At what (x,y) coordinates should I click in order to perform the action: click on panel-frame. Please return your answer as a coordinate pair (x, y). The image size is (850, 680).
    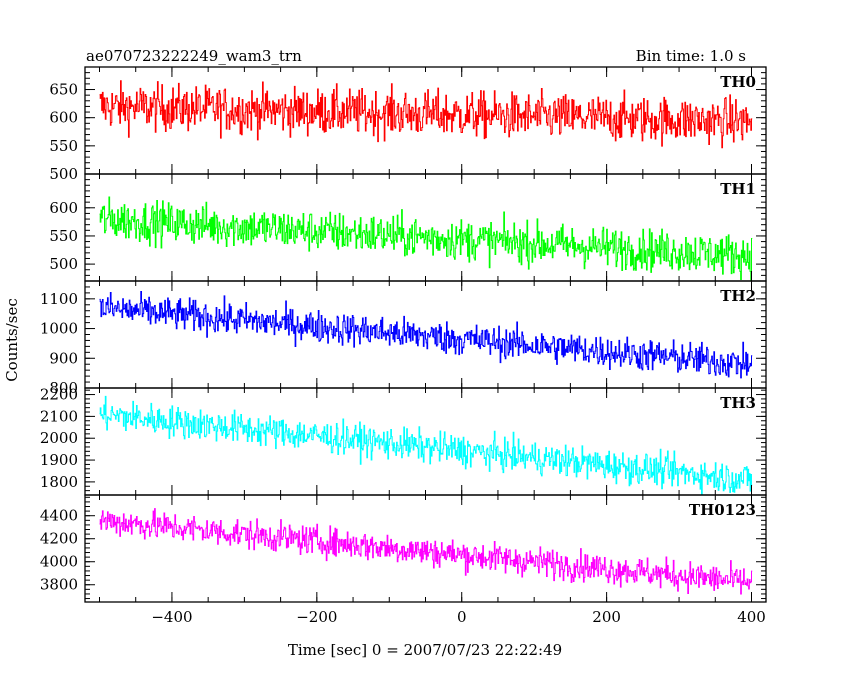
    Looking at the image, I should click on (425, 120).